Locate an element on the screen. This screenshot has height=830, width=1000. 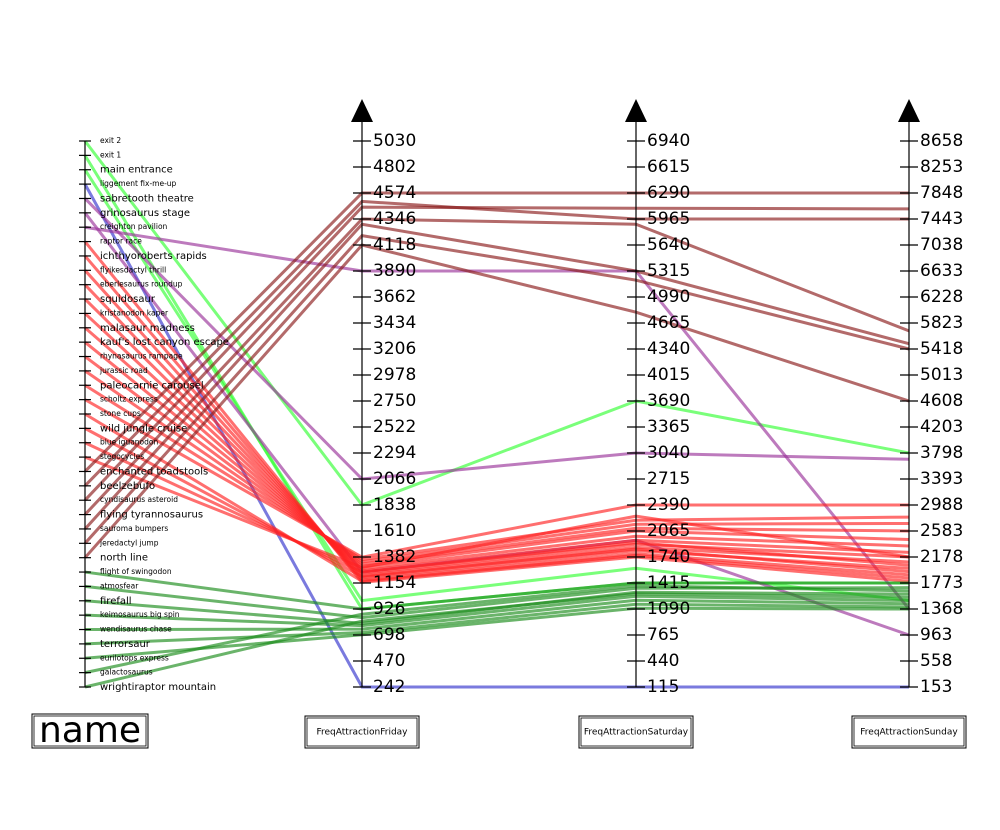
tick-label: 1368 is located at coordinates (941, 609).